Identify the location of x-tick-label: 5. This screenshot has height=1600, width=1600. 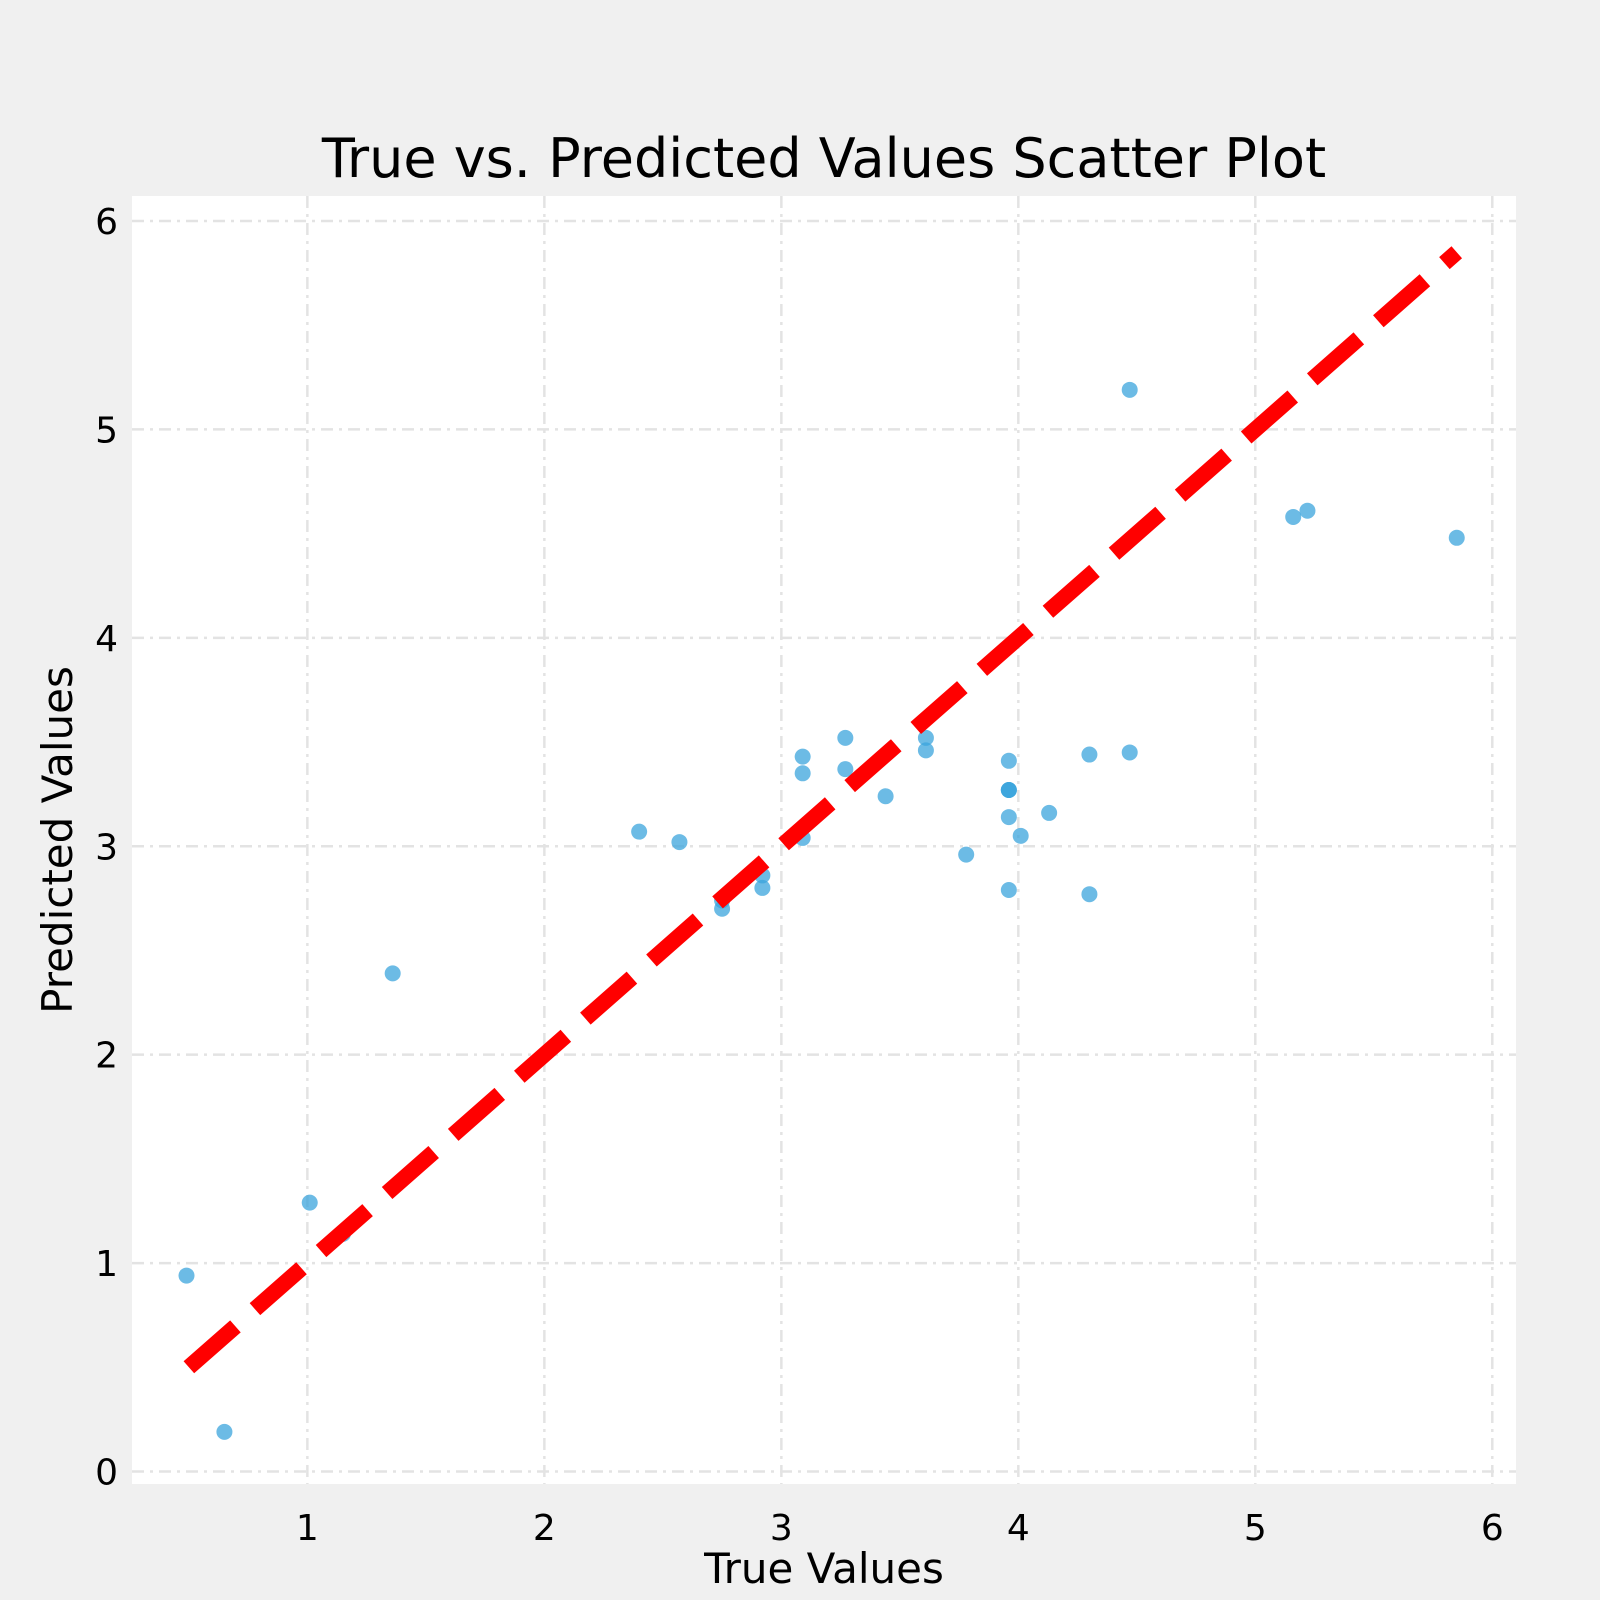
(1255, 1528).